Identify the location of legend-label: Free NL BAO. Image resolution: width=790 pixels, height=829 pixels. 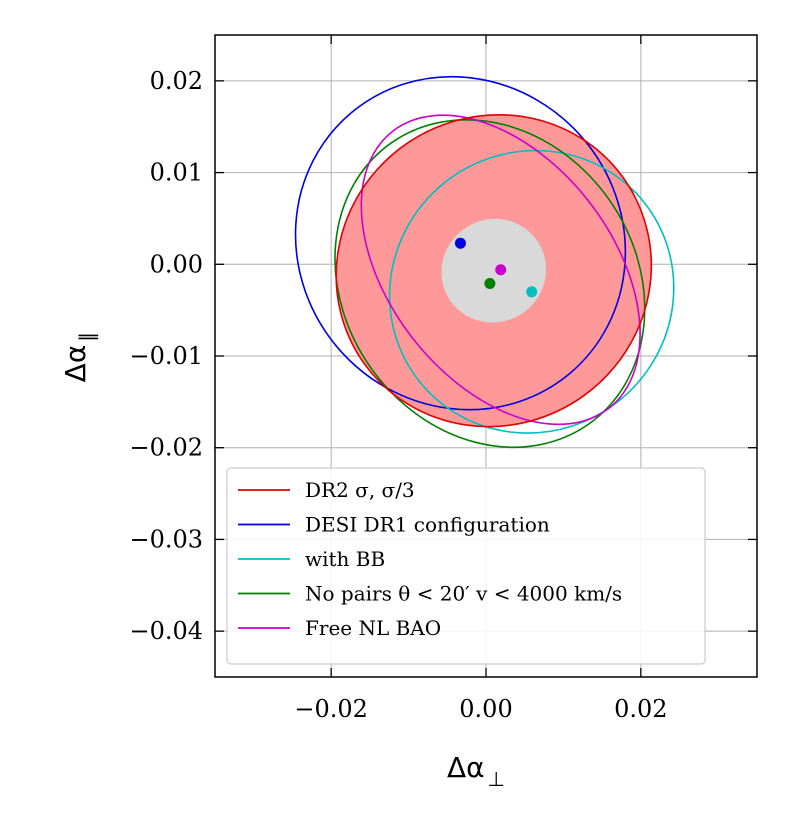
(373, 628).